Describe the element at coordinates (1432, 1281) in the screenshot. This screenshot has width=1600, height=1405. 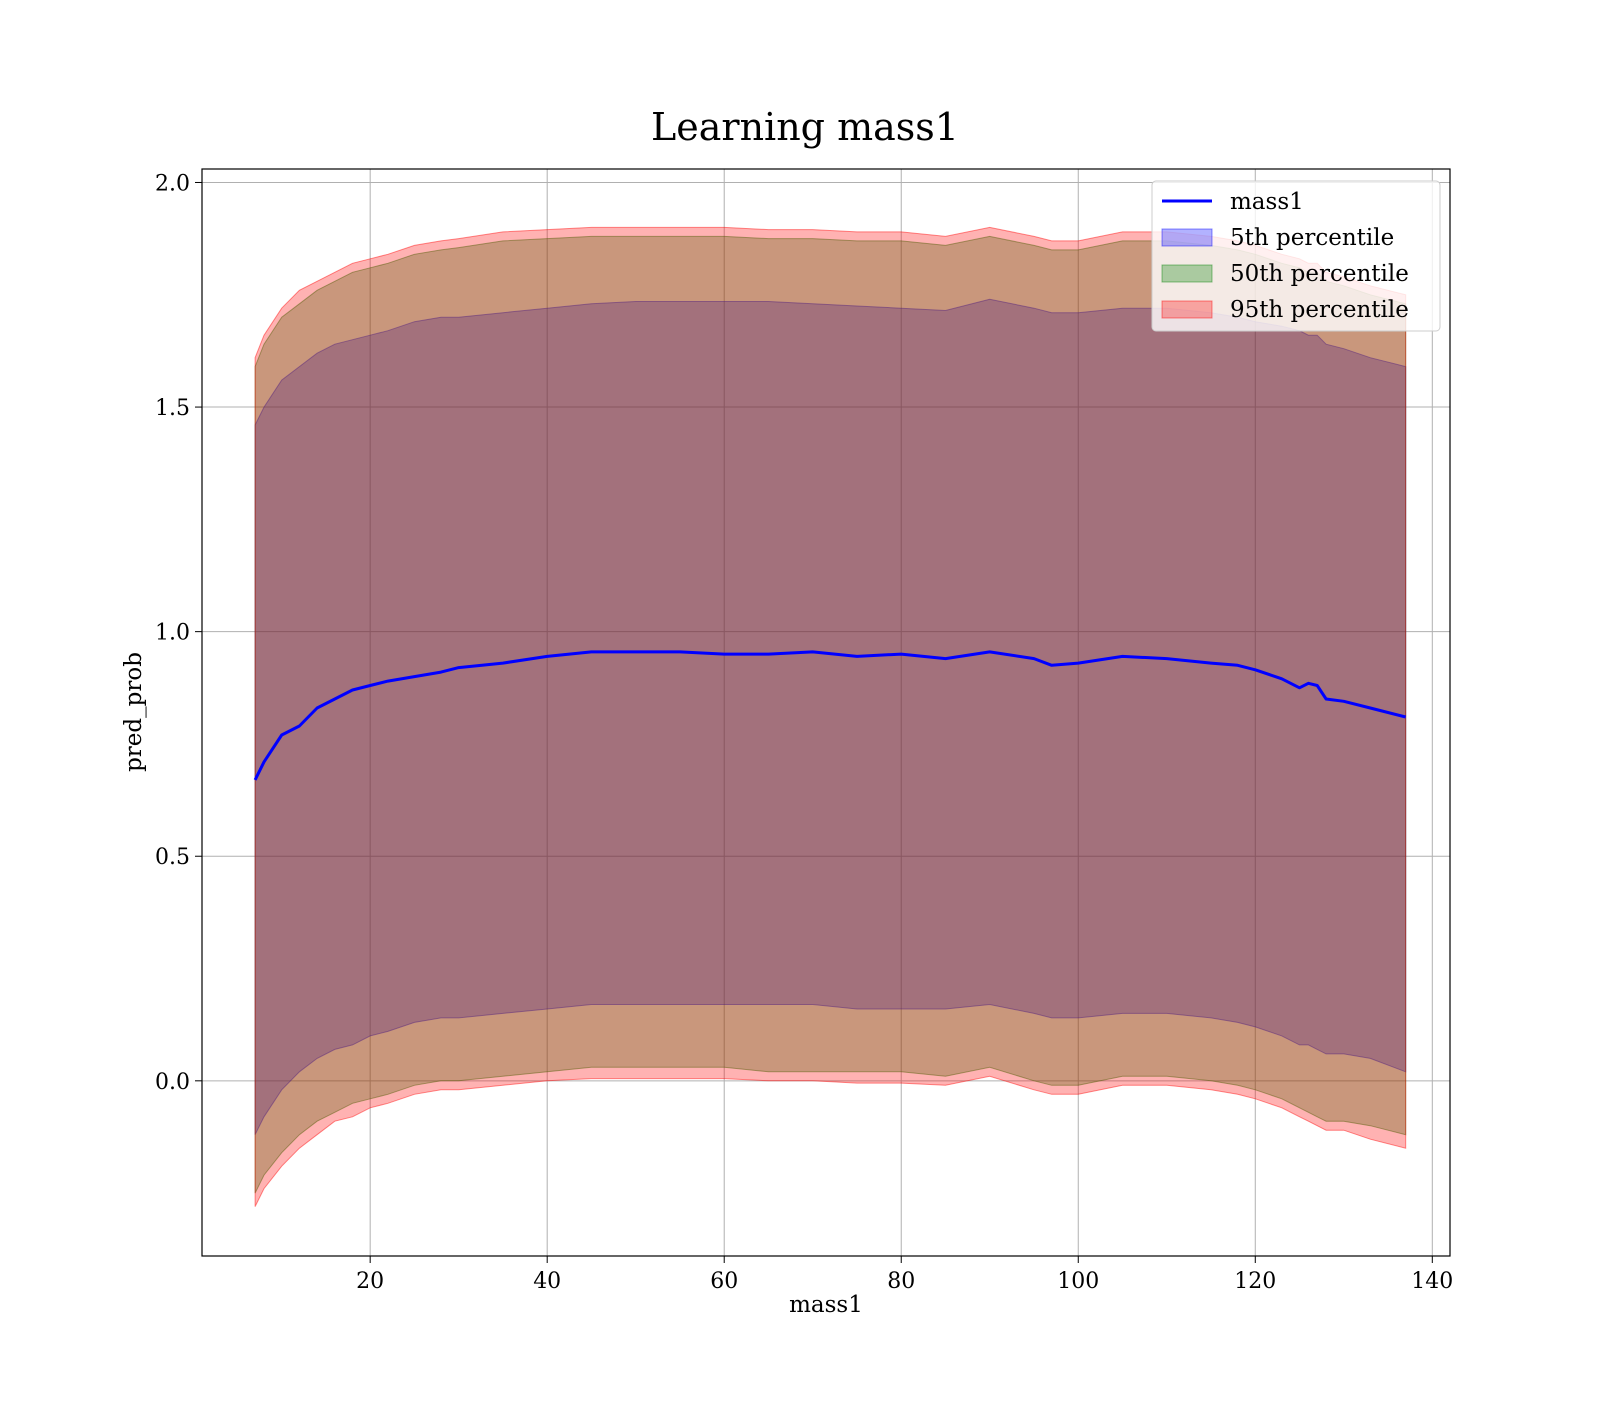
I see `x-tick-label: 140` at that location.